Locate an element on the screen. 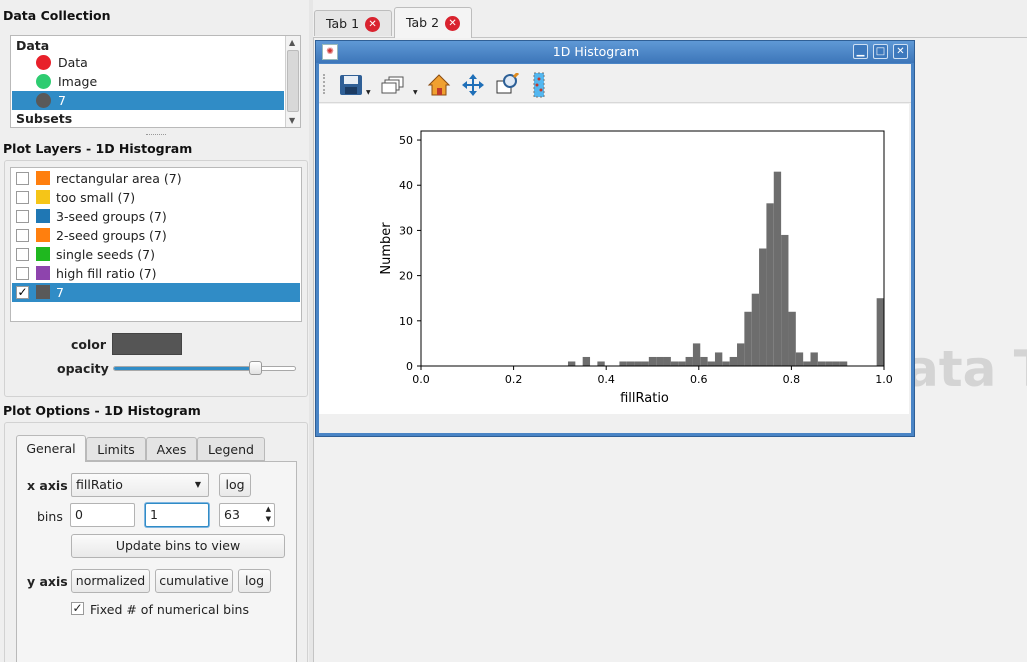  x-tick-label: 0.2 is located at coordinates (513, 379).